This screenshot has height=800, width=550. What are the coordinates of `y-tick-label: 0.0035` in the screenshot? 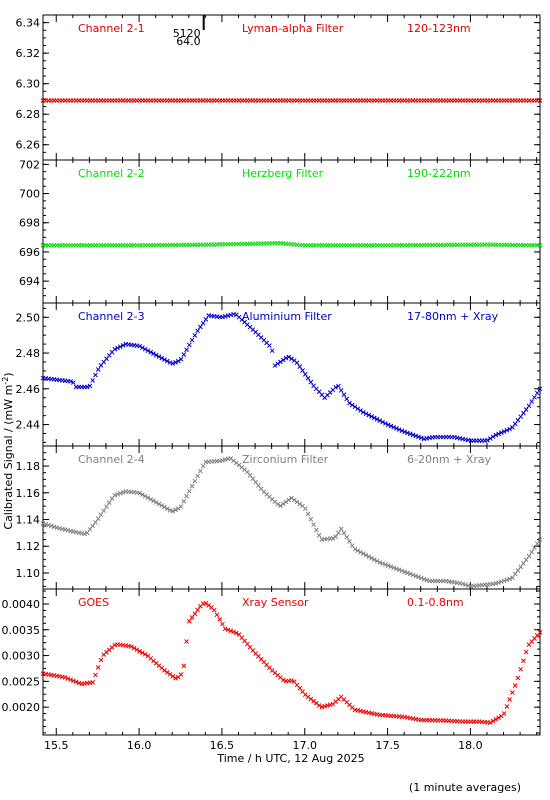 It's located at (21, 630).